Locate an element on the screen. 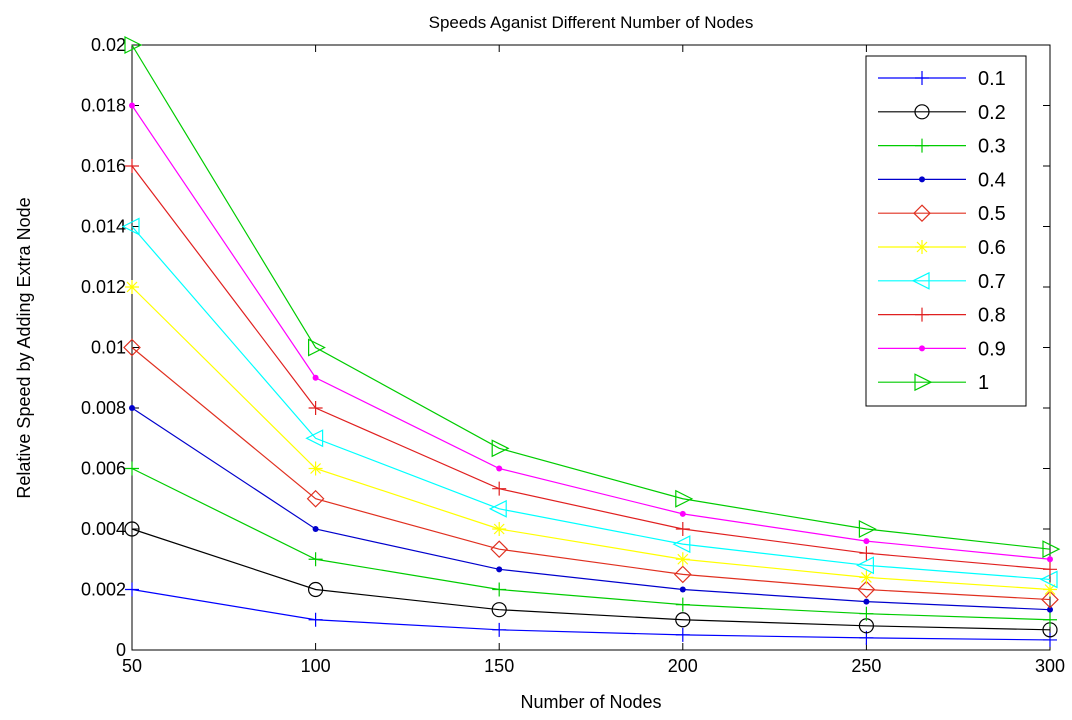  legend-entry: 0.7 is located at coordinates (942, 282).